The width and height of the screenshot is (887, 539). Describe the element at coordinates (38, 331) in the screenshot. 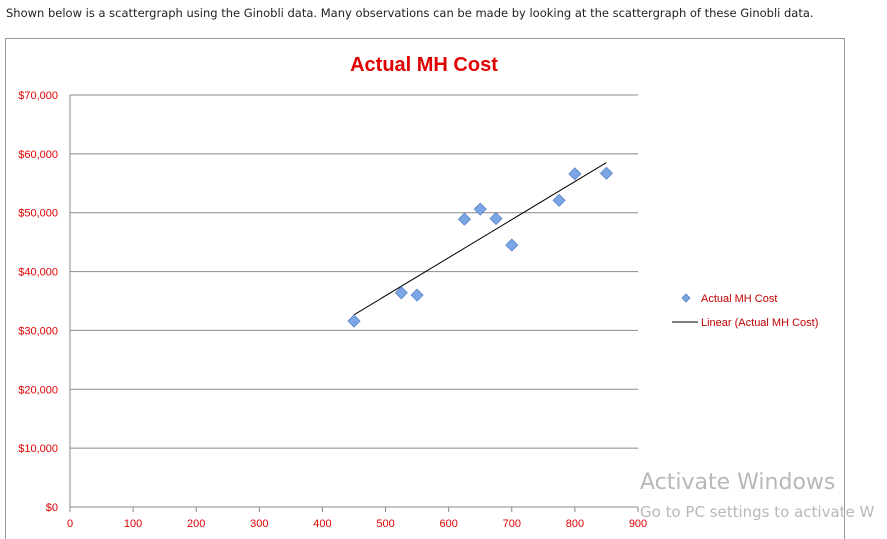

I see `y-tick-label: $30,000` at that location.